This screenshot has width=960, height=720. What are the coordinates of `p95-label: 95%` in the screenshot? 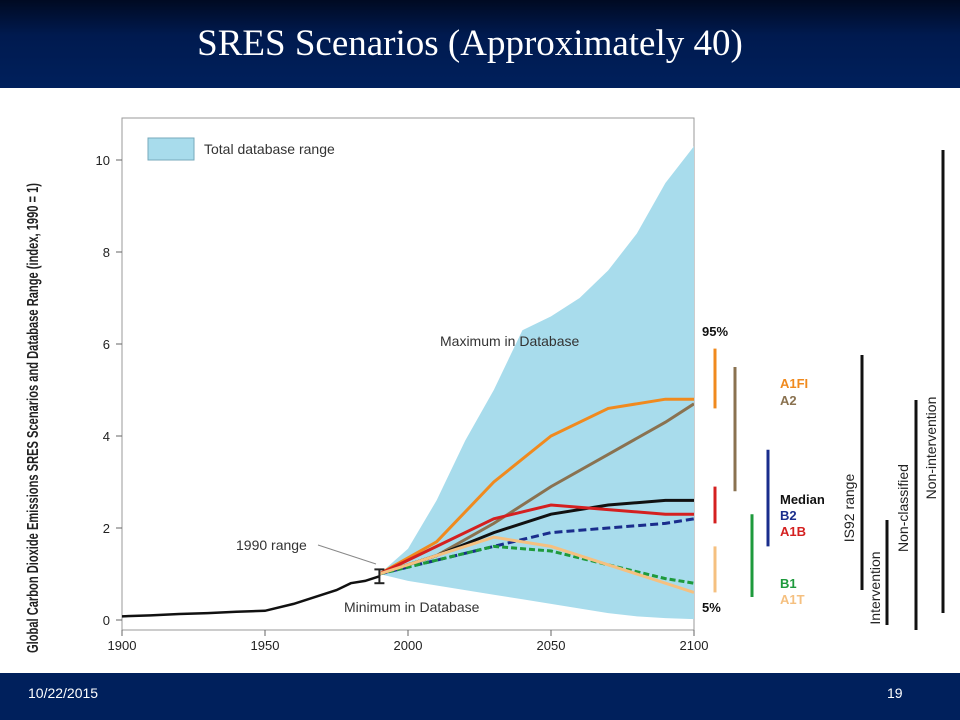 It's located at (715, 331).